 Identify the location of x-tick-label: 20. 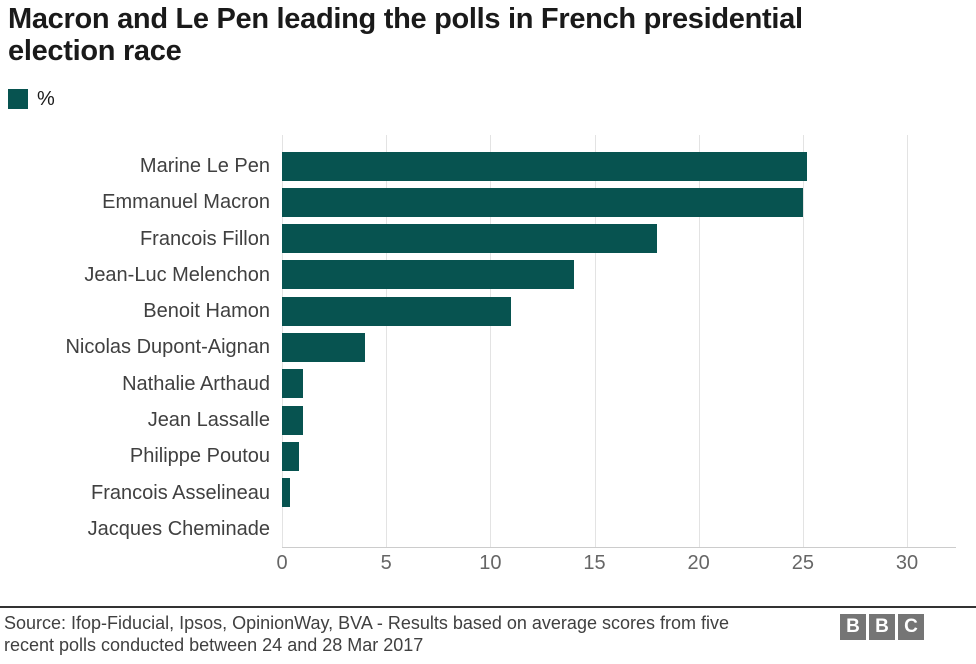
(698, 563).